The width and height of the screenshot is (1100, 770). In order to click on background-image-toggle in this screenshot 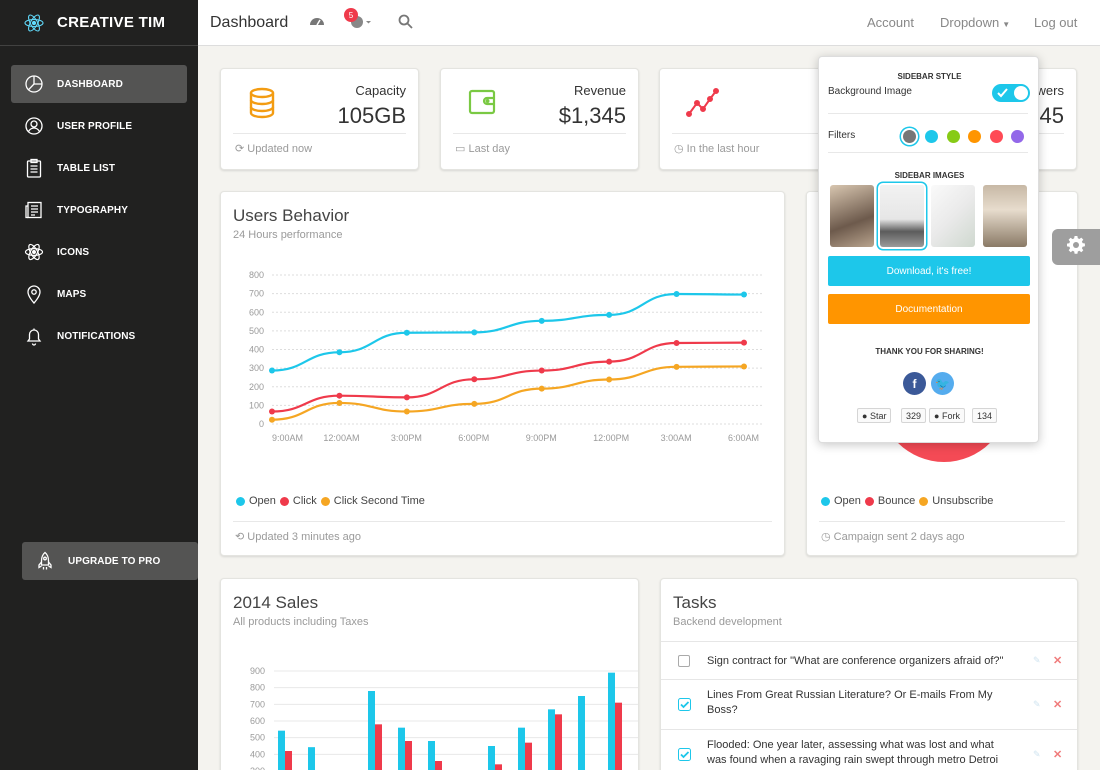, I will do `click(1011, 93)`.